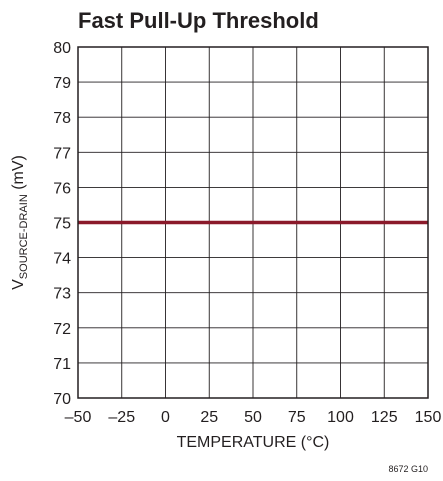 Image resolution: width=443 pixels, height=481 pixels. I want to click on y-tick-label: 74, so click(62, 259).